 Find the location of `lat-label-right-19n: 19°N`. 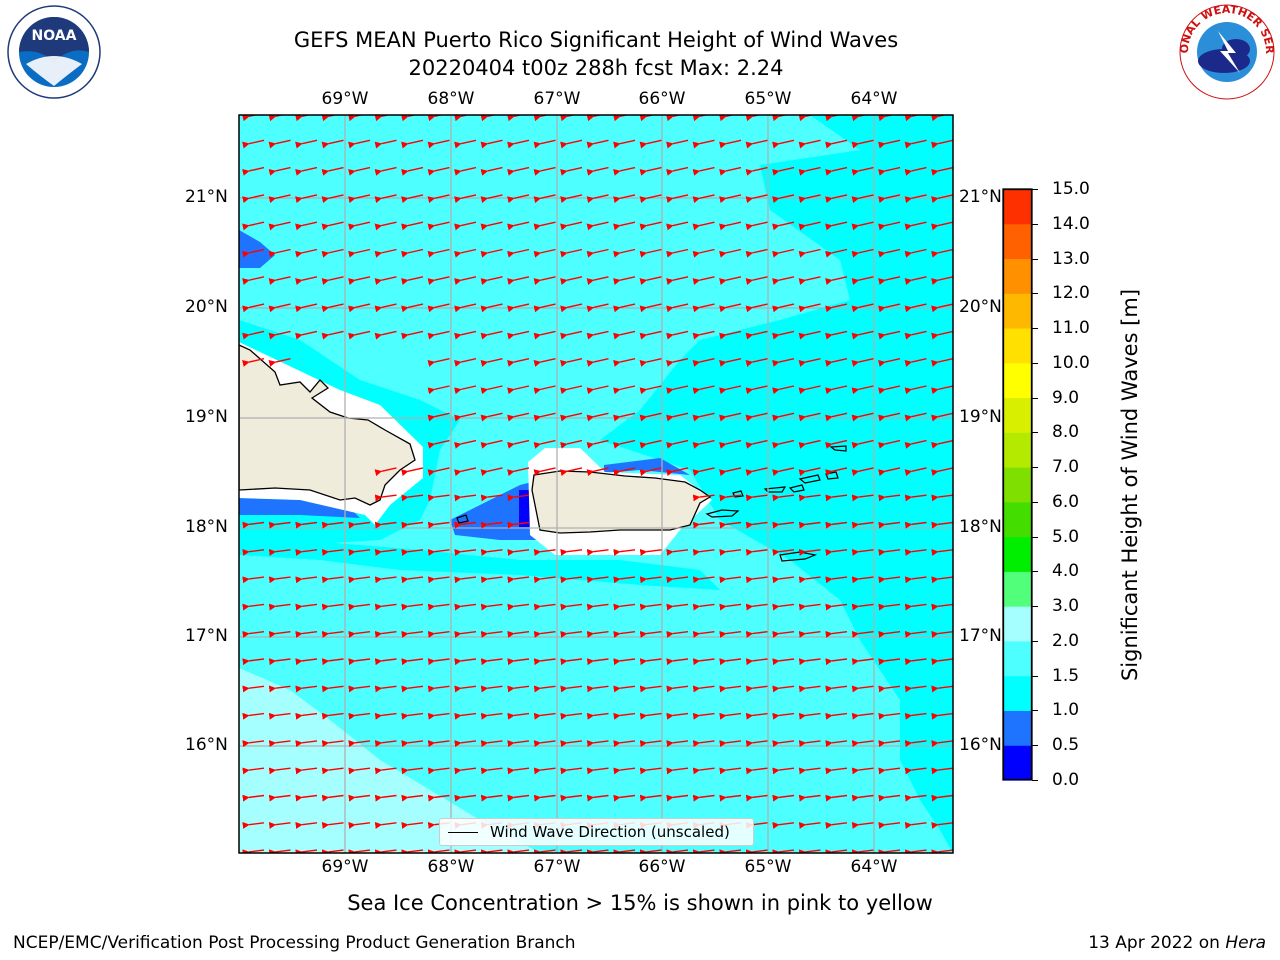

lat-label-right-19n: 19°N is located at coordinates (980, 417).